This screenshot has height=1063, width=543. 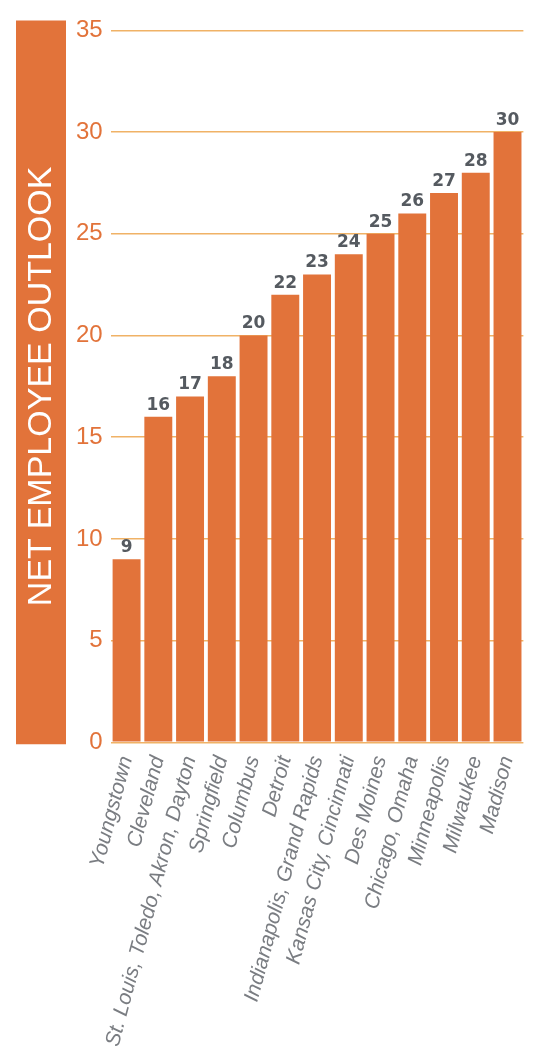 What do you see at coordinates (475, 159) in the screenshot?
I see `data-label: 28` at bounding box center [475, 159].